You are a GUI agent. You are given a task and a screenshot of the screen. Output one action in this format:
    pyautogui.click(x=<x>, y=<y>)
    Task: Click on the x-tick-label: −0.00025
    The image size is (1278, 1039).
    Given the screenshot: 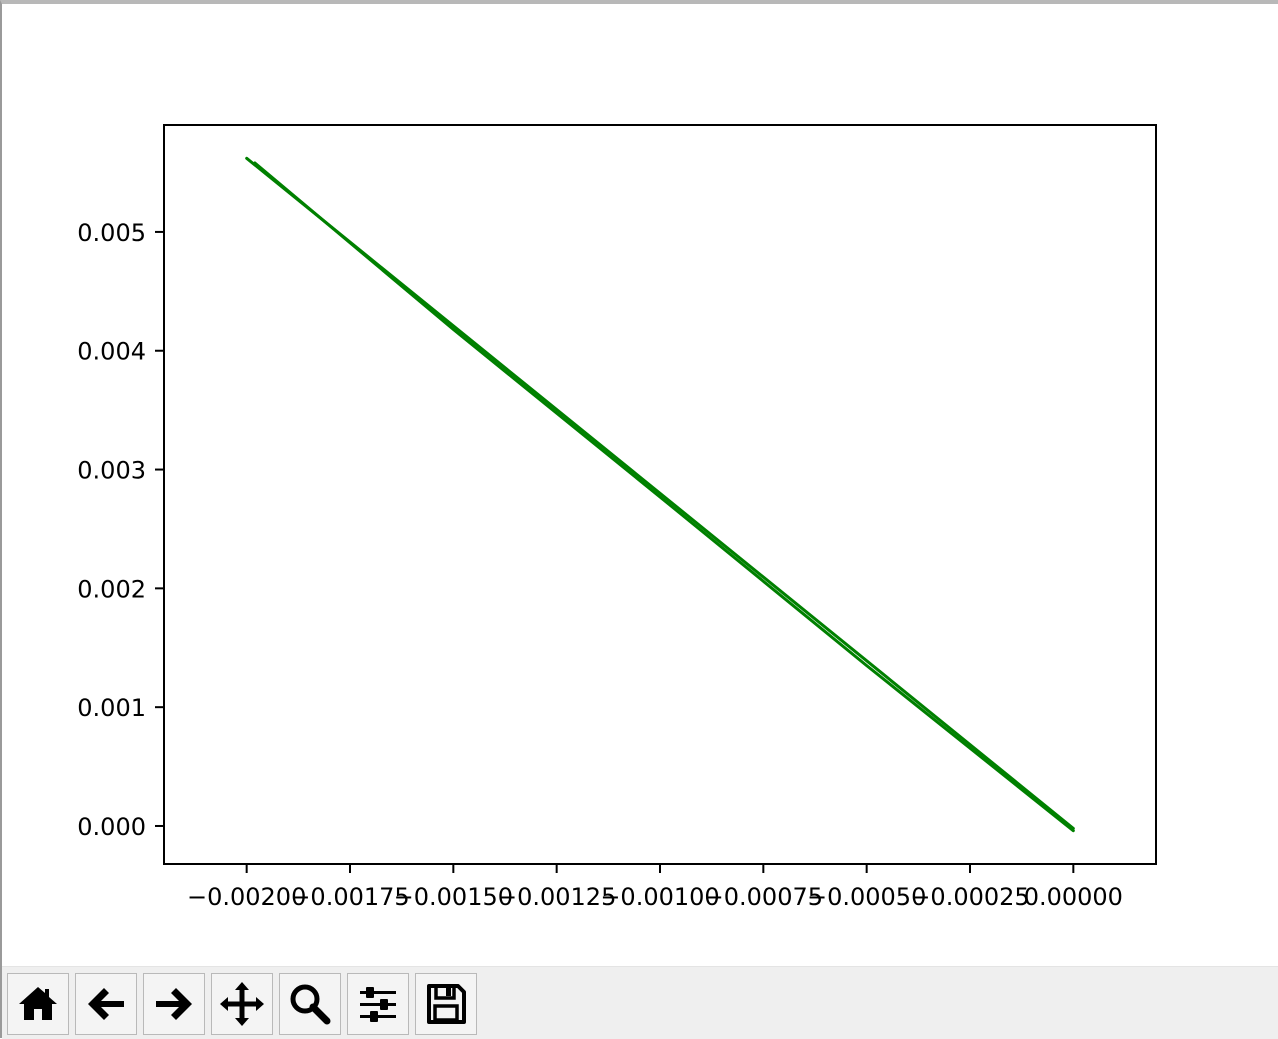 What is the action you would take?
    pyautogui.click(x=969, y=897)
    